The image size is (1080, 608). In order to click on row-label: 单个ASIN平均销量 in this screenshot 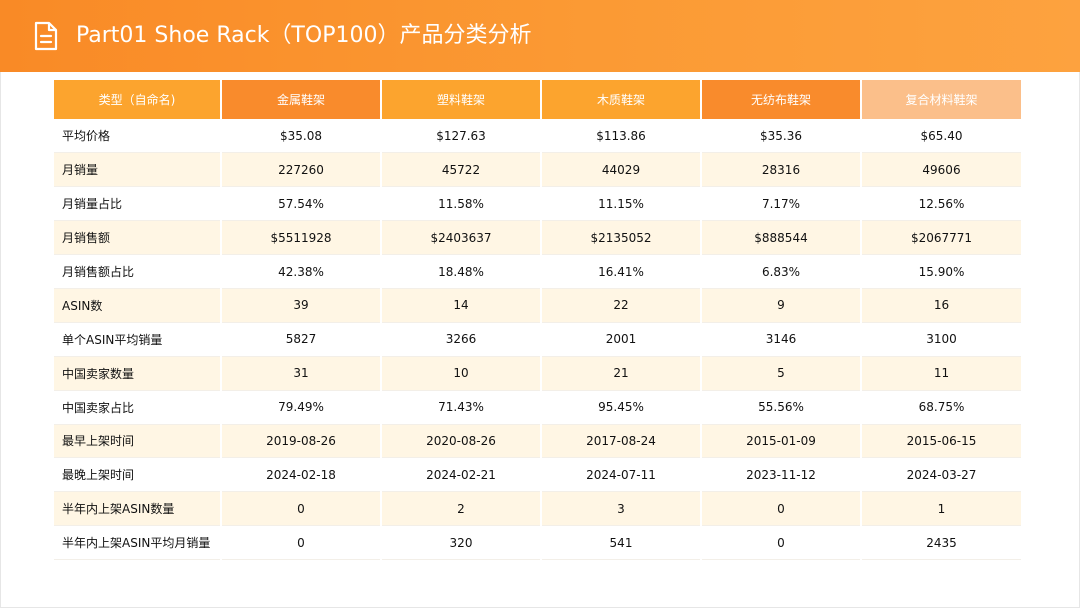, I will do `click(138, 339)`.